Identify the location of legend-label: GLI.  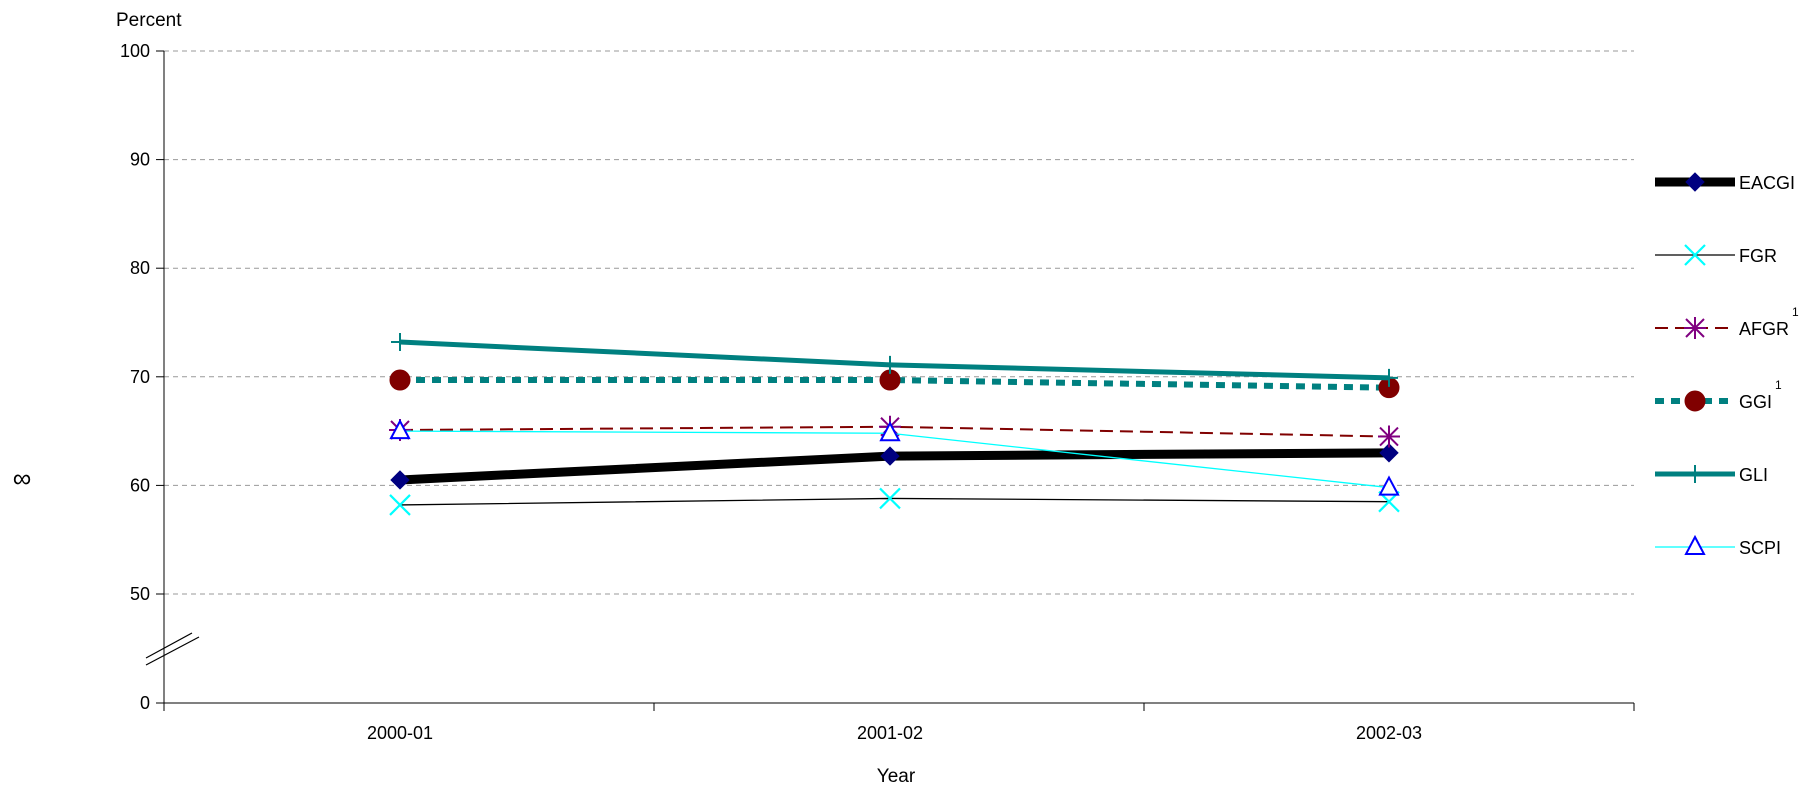
(1753, 475).